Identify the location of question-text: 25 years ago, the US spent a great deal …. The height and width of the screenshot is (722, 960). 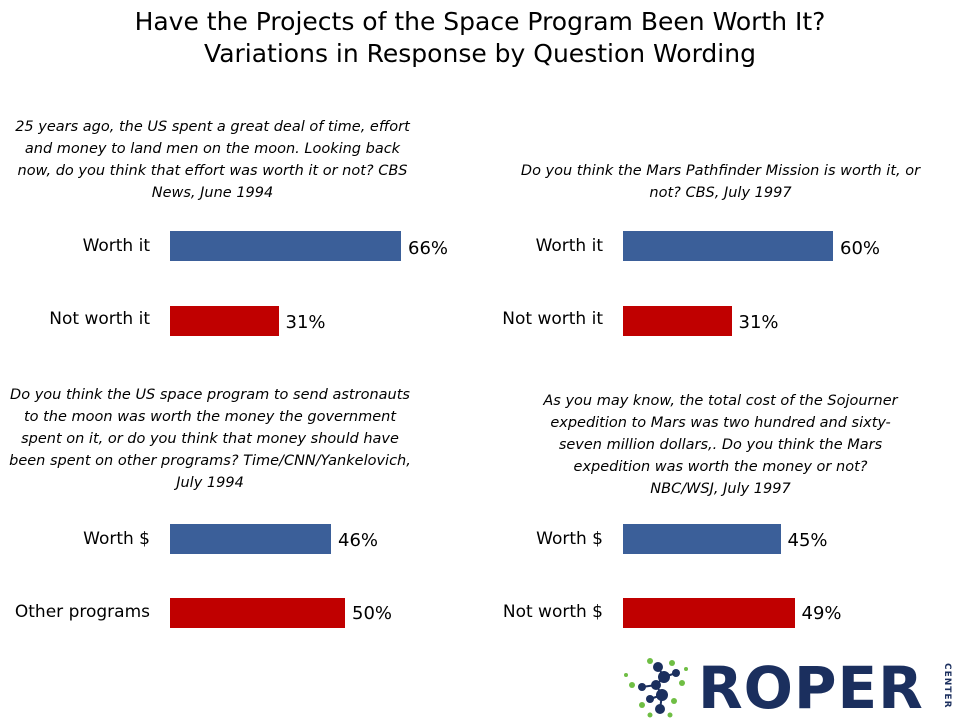
(212, 160).